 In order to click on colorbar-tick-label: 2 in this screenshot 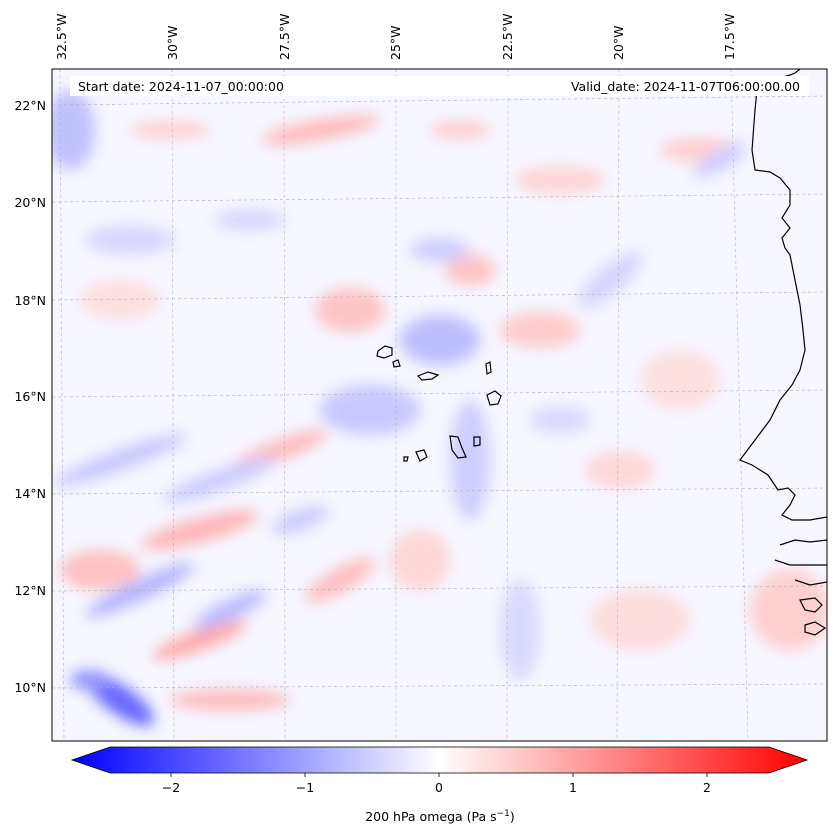, I will do `click(707, 787)`.